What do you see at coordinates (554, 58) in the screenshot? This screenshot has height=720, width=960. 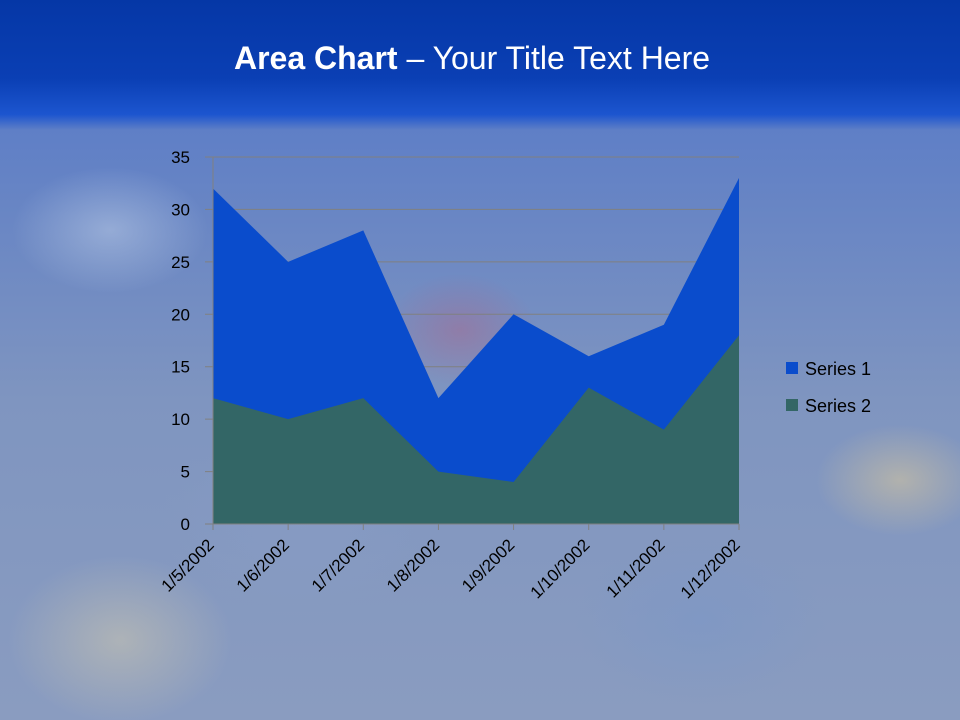 I see `slide-title-rest: – Your Title Text Here` at bounding box center [554, 58].